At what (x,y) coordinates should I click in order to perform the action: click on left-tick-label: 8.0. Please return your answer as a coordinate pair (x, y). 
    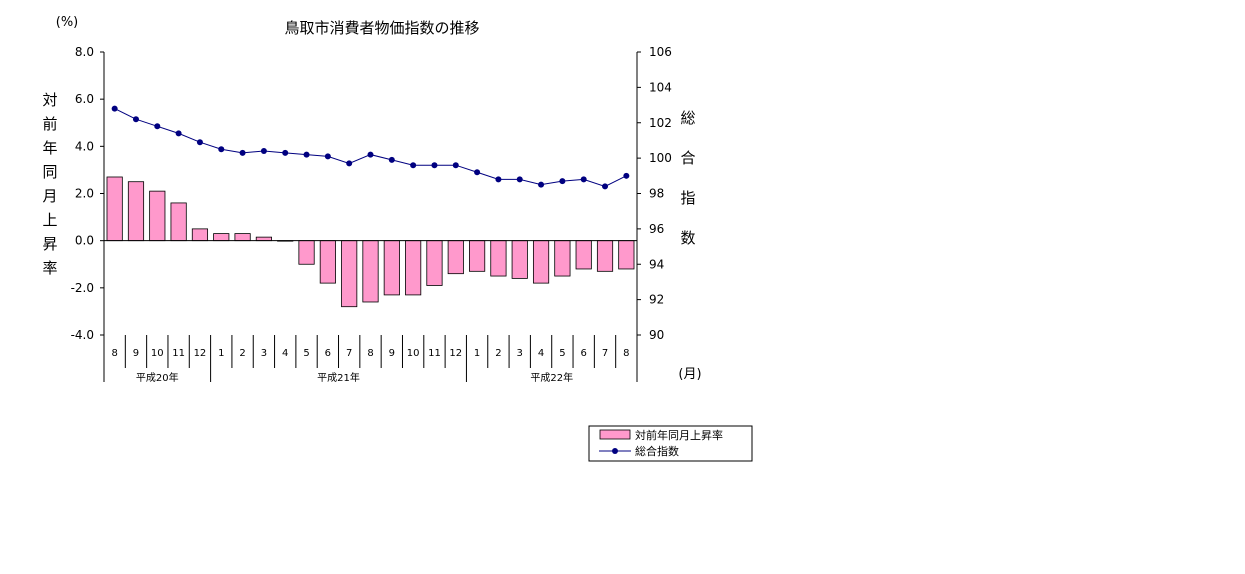
    Looking at the image, I should click on (84, 52).